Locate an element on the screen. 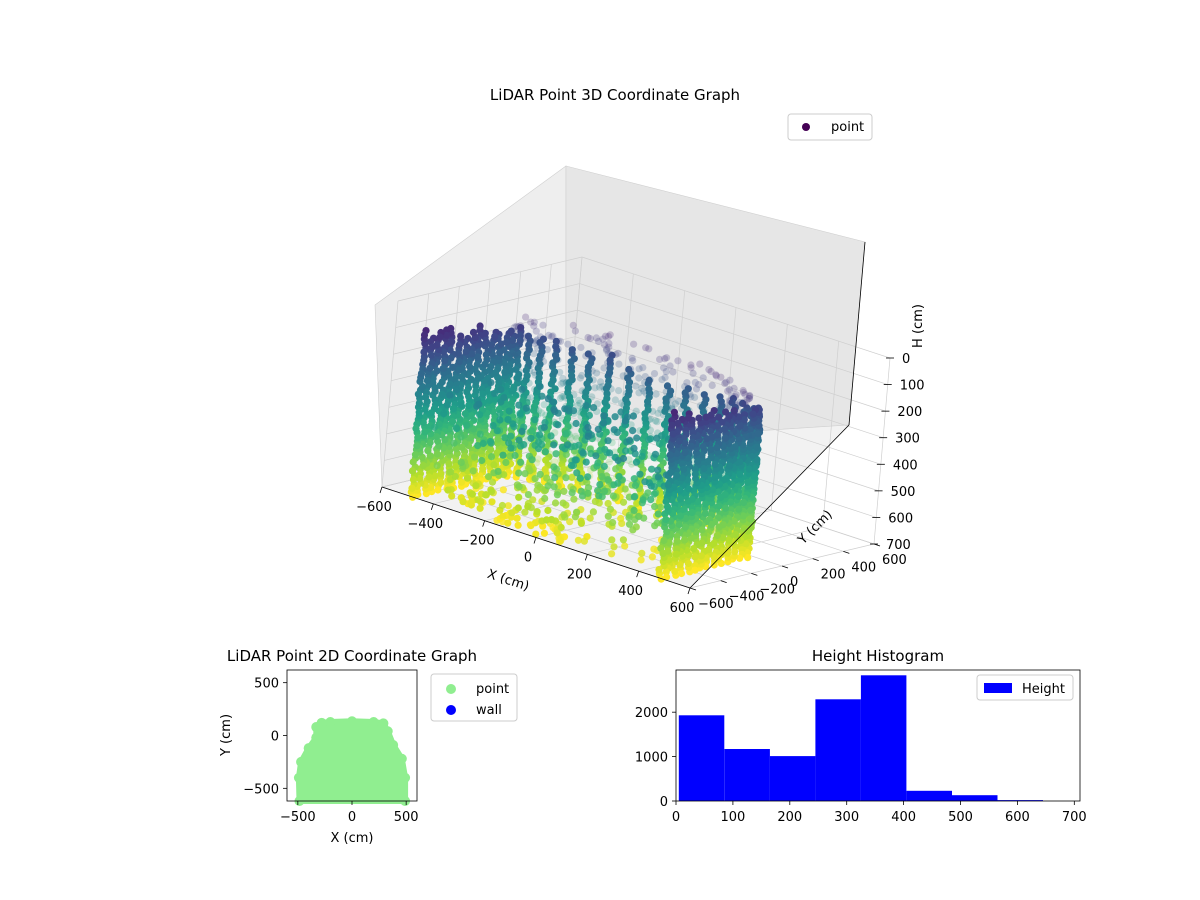 This screenshot has height=900, width=1200. z-axis-label-3d: H (cm) is located at coordinates (918, 326).